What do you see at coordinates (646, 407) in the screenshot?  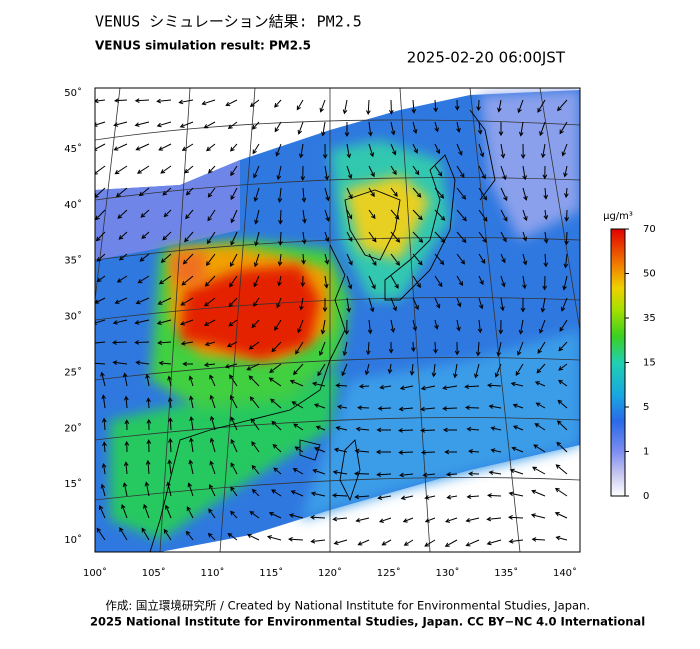 I see `colorbar-label: 5` at bounding box center [646, 407].